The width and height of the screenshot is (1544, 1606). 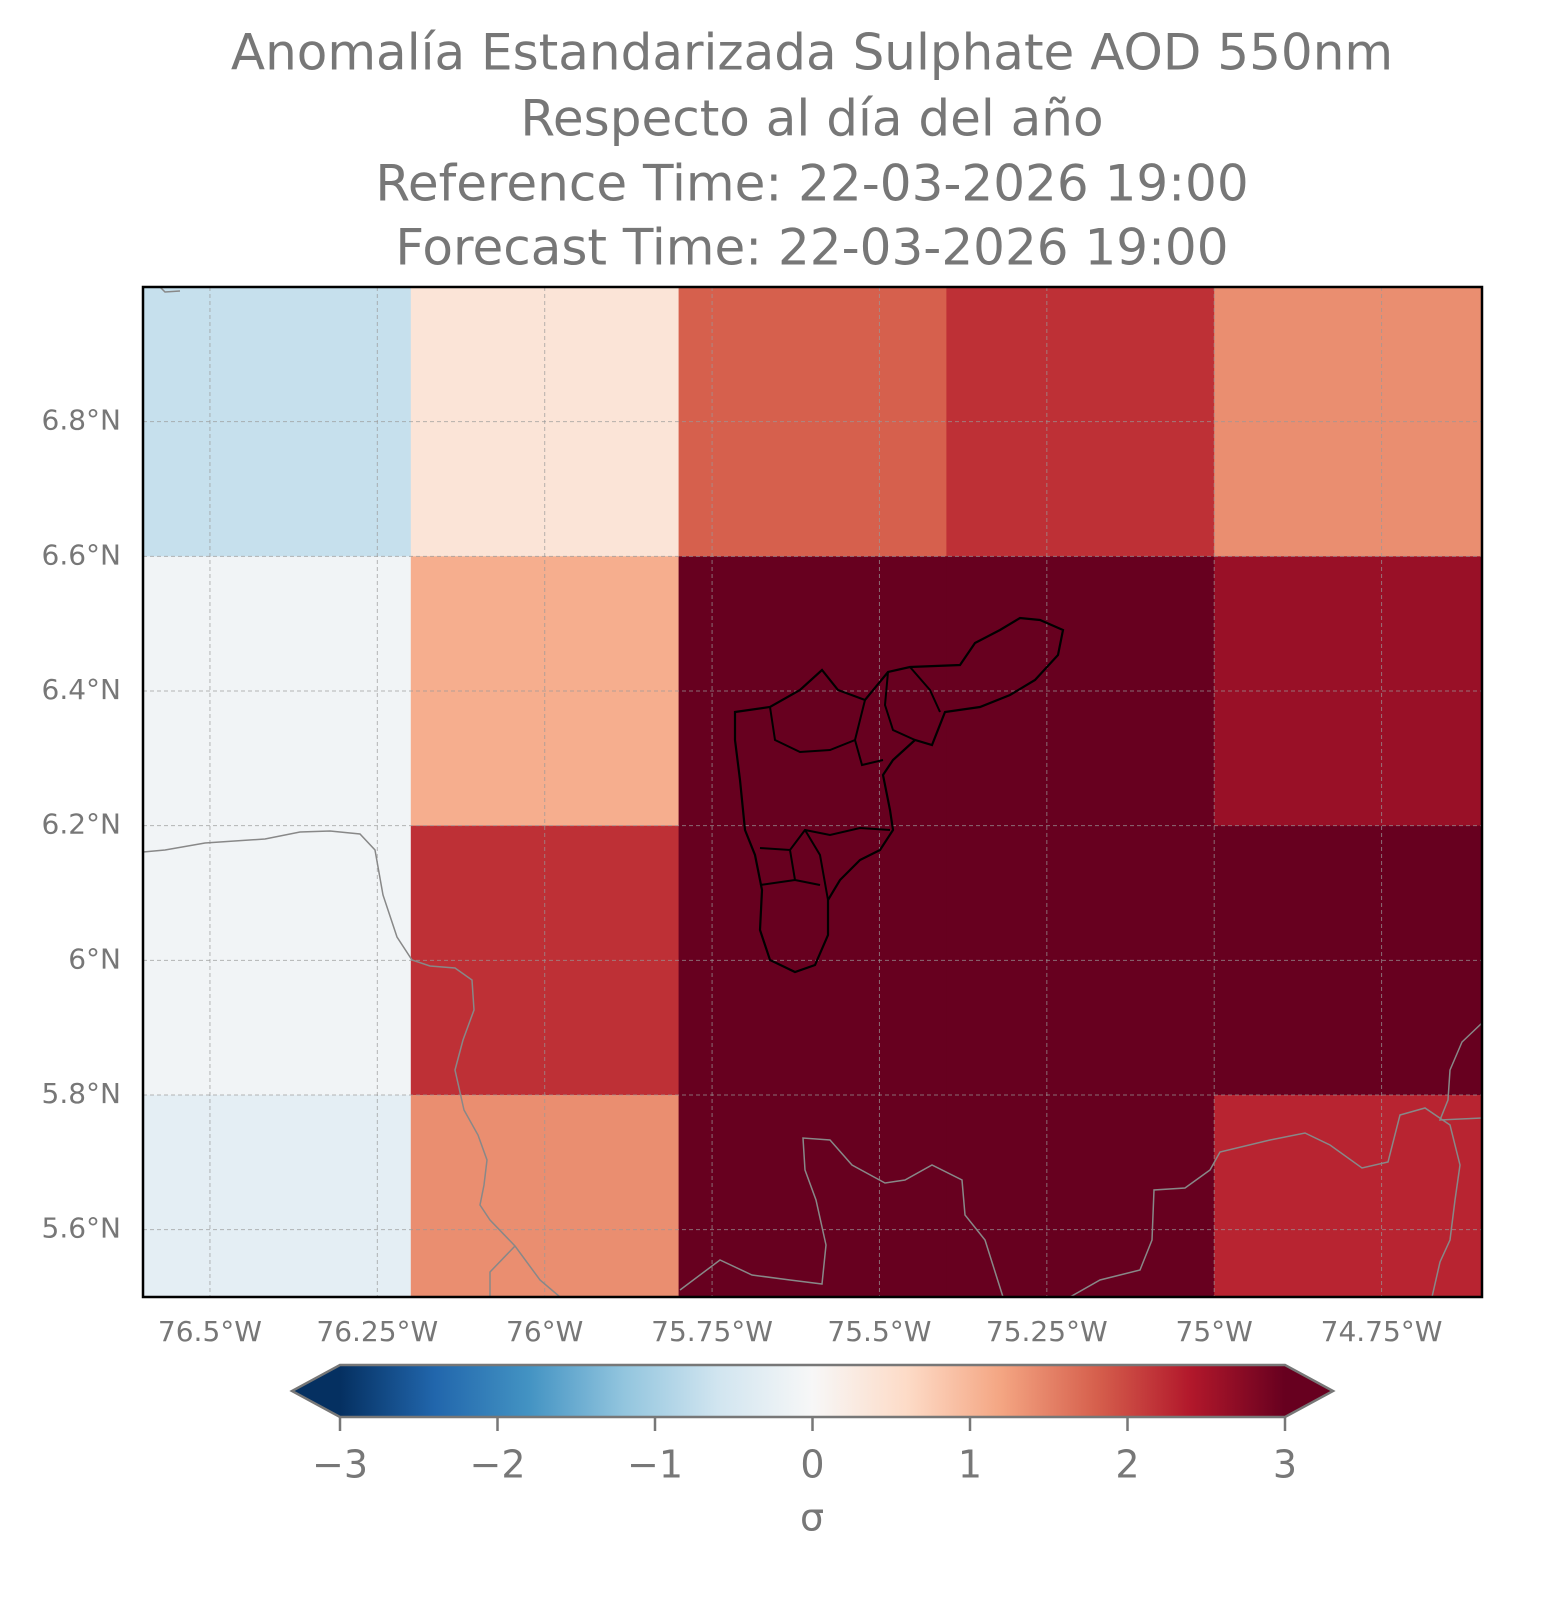 What do you see at coordinates (81, 1093) in the screenshot?
I see `y-tick-label: 5.8°N` at bounding box center [81, 1093].